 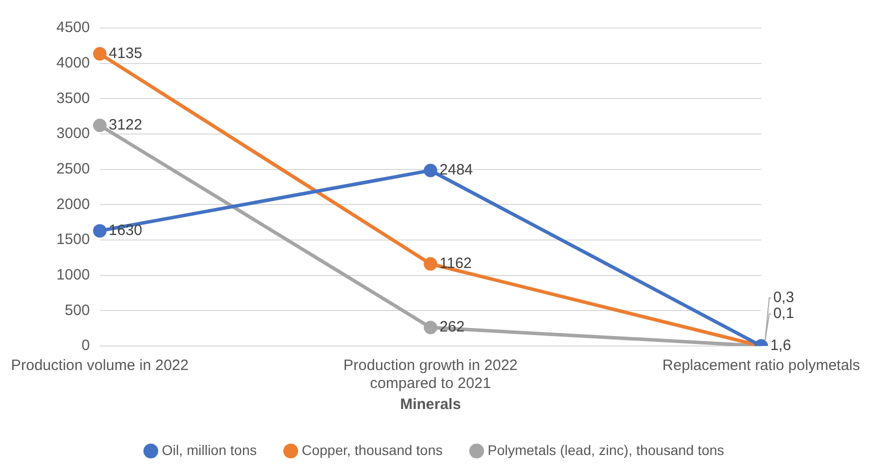 I want to click on y-tick-label: 500, so click(x=77, y=310).